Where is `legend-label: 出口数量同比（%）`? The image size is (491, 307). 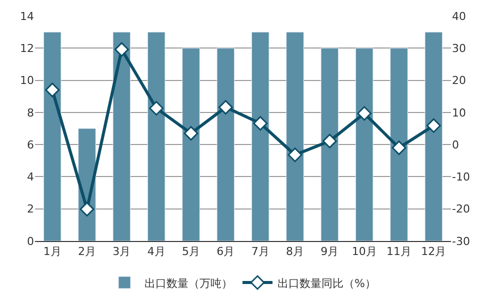
legend-label: 出口数量同比（%） is located at coordinates (327, 283).